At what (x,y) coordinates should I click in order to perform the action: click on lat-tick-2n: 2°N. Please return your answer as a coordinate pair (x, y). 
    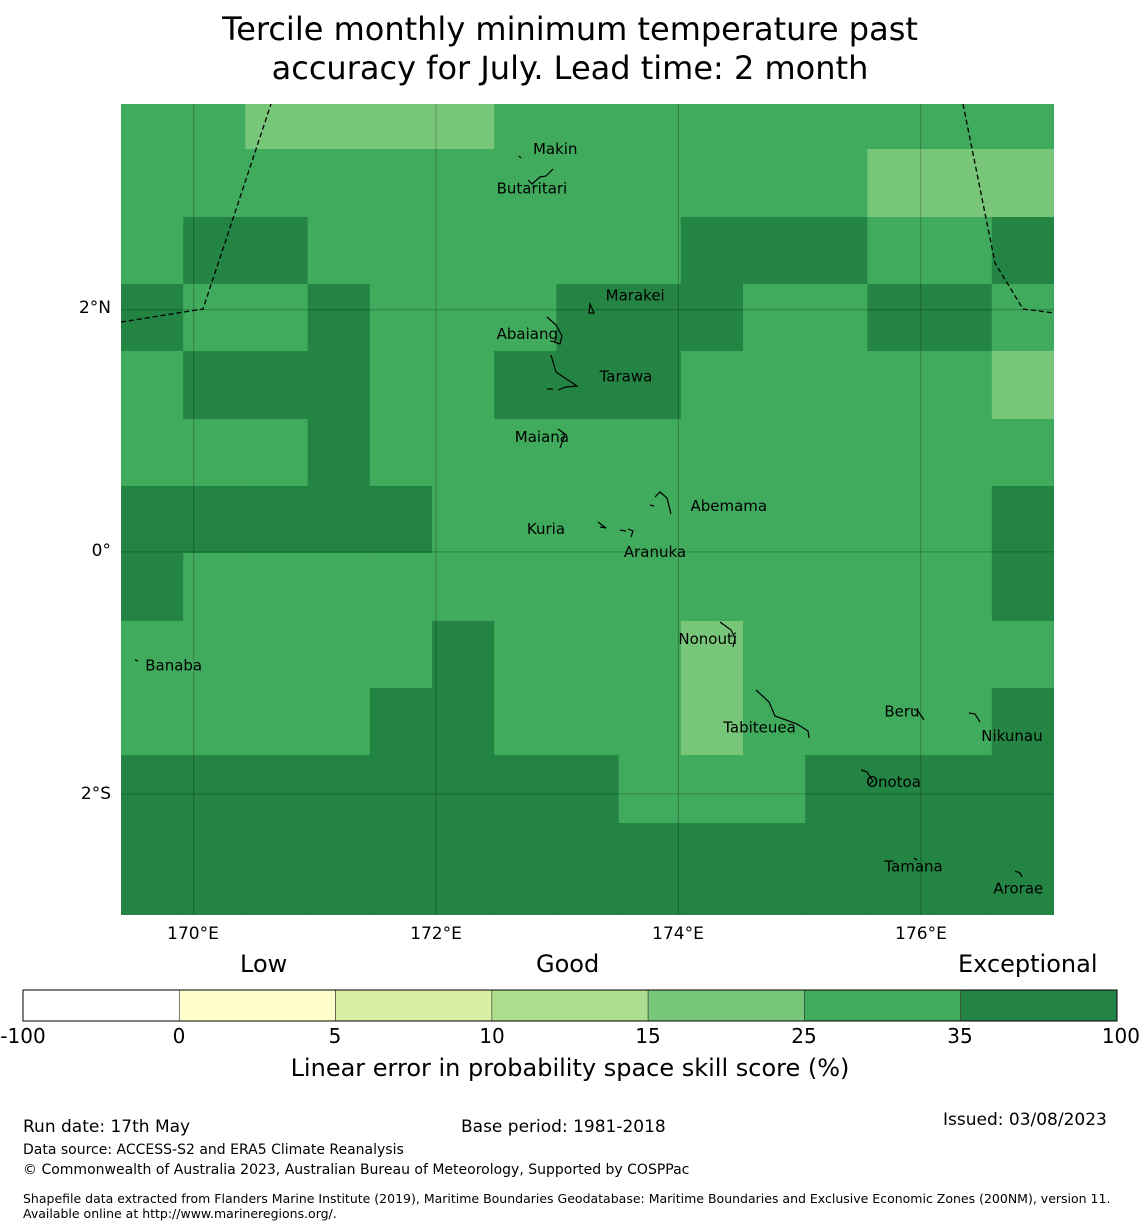
    Looking at the image, I should click on (94, 308).